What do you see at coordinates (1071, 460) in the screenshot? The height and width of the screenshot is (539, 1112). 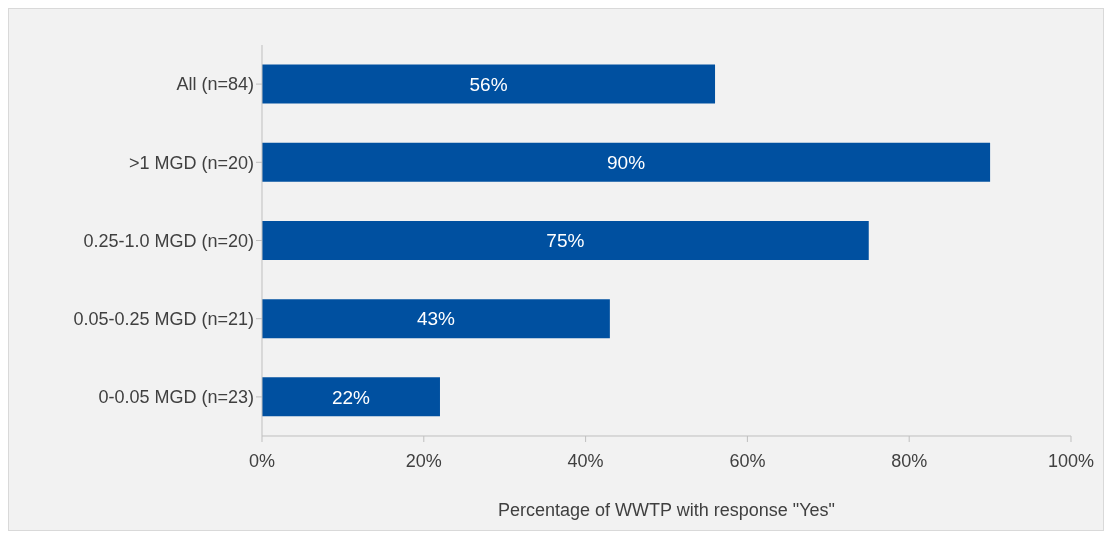 I see `x-tick-label: 100%` at bounding box center [1071, 460].